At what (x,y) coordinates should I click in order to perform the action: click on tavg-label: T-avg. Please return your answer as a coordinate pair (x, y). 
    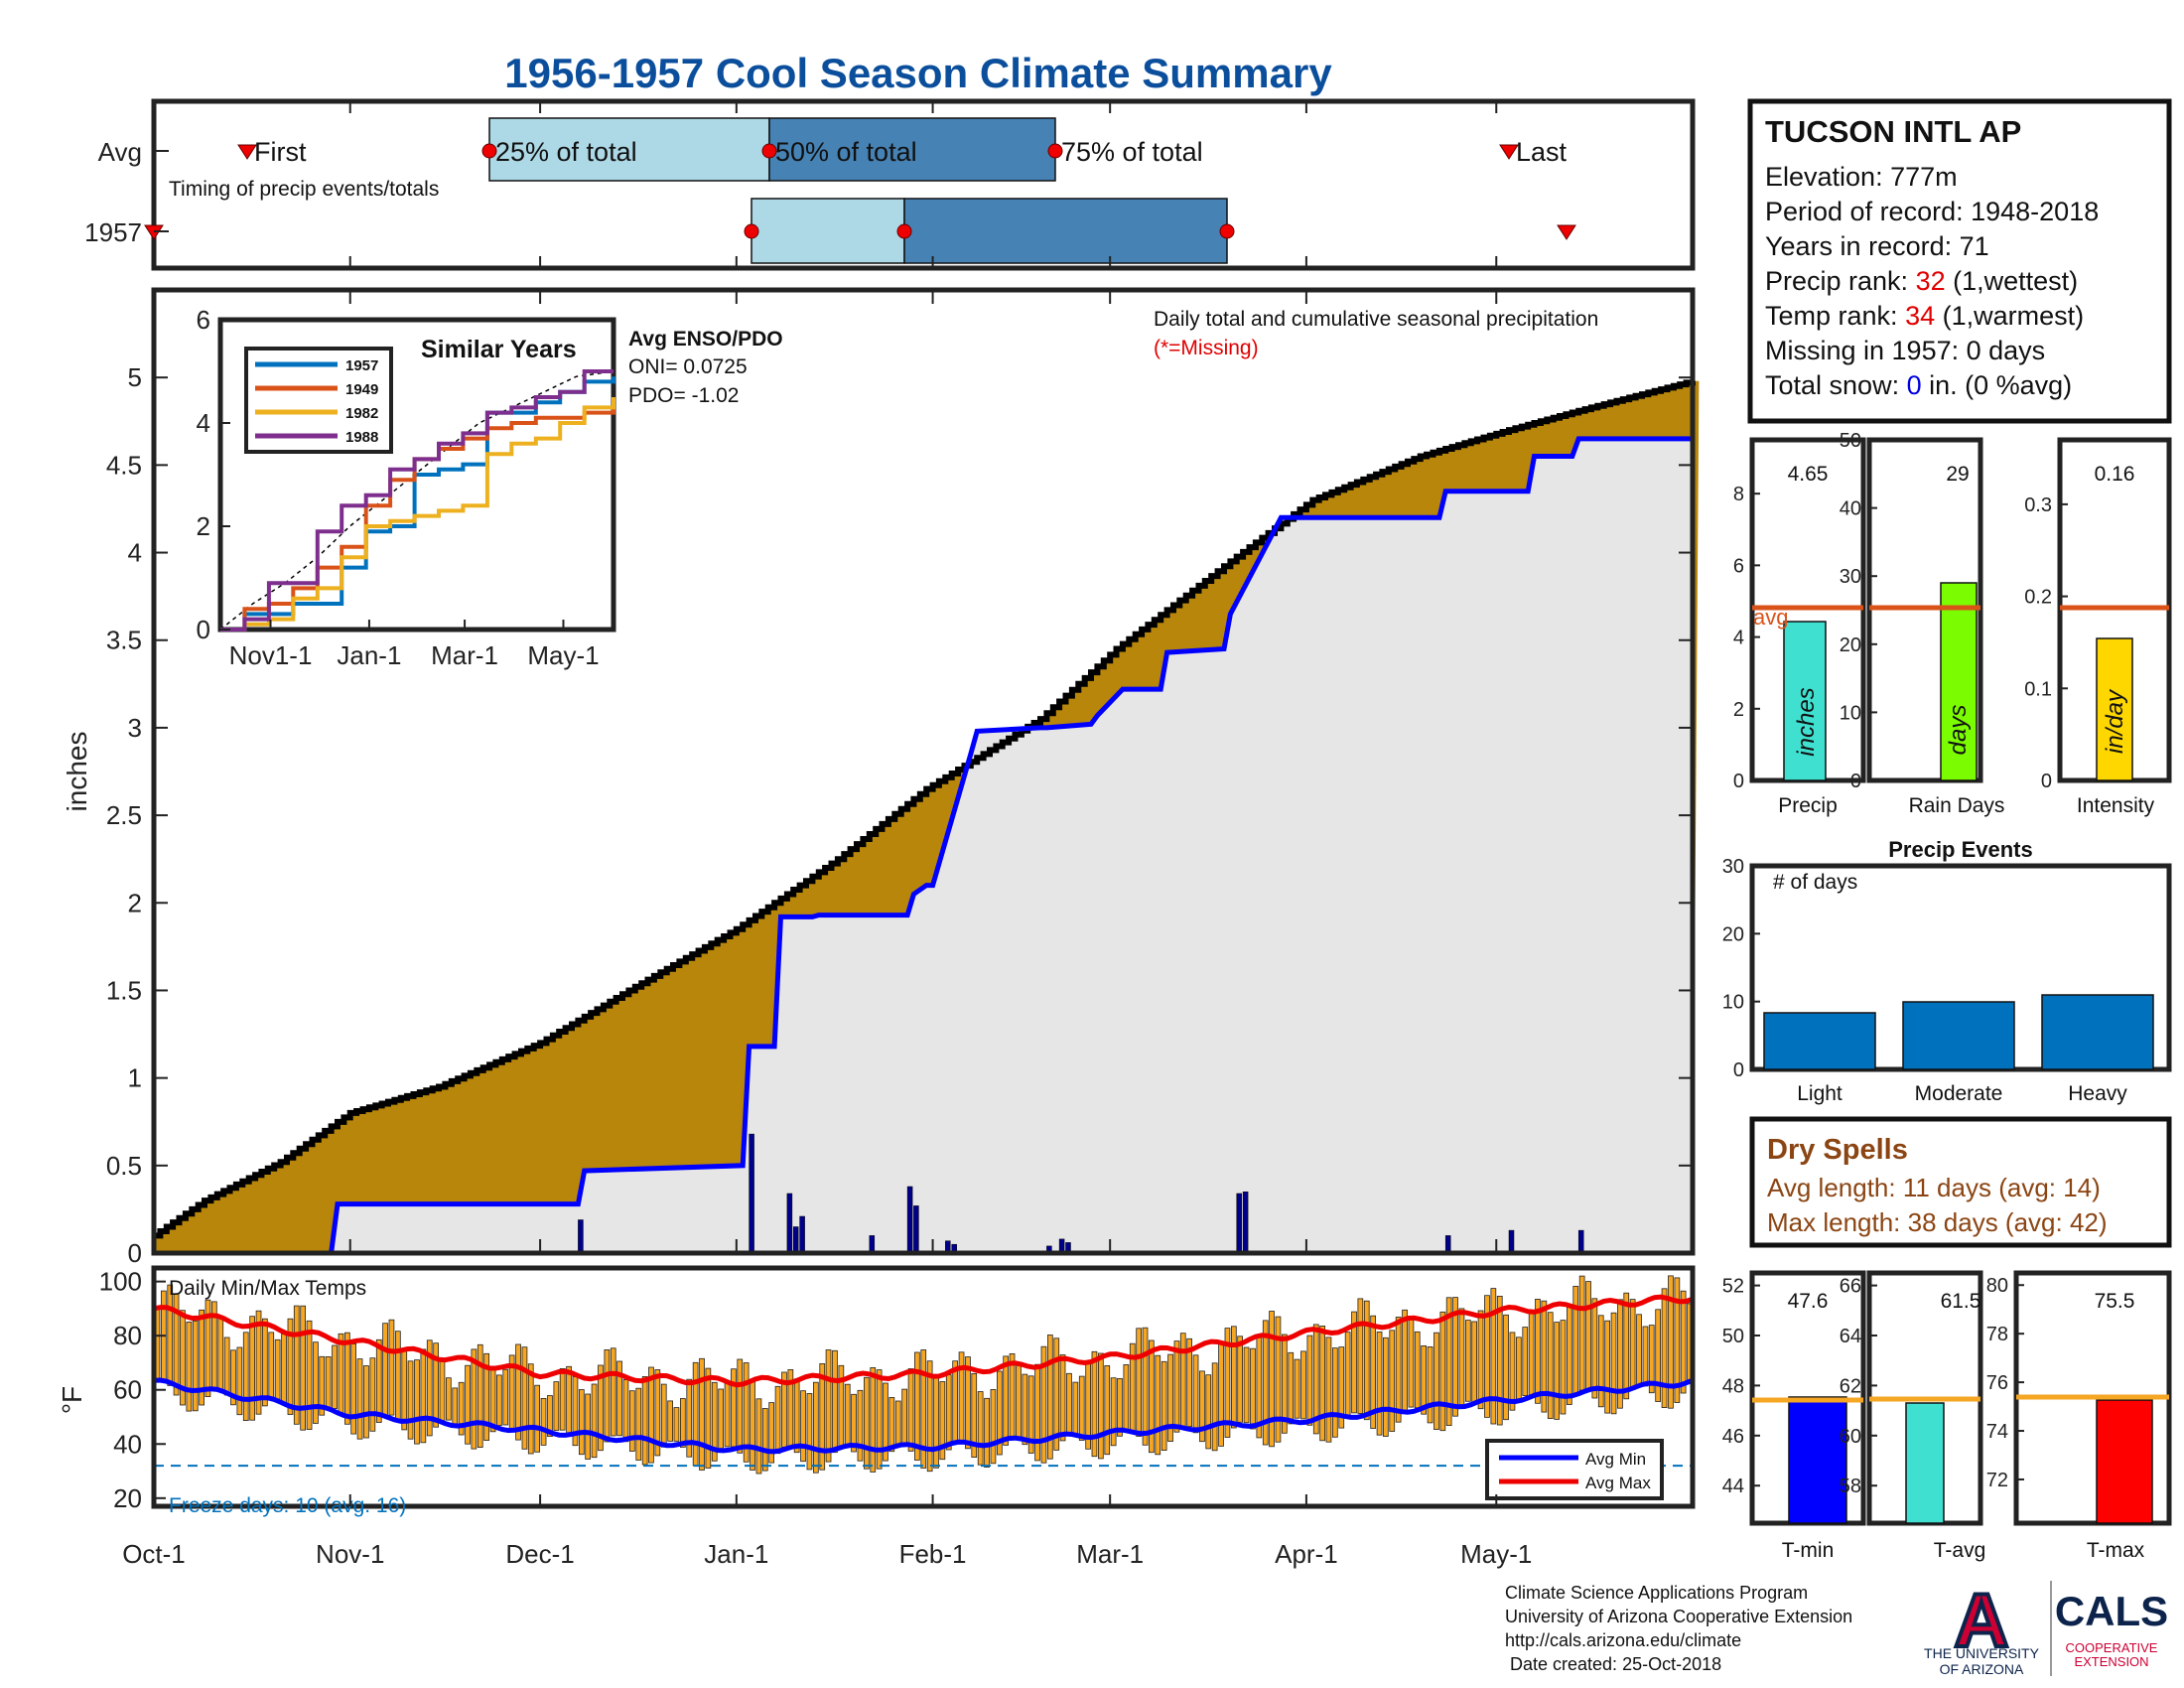
    Looking at the image, I should click on (1960, 1550).